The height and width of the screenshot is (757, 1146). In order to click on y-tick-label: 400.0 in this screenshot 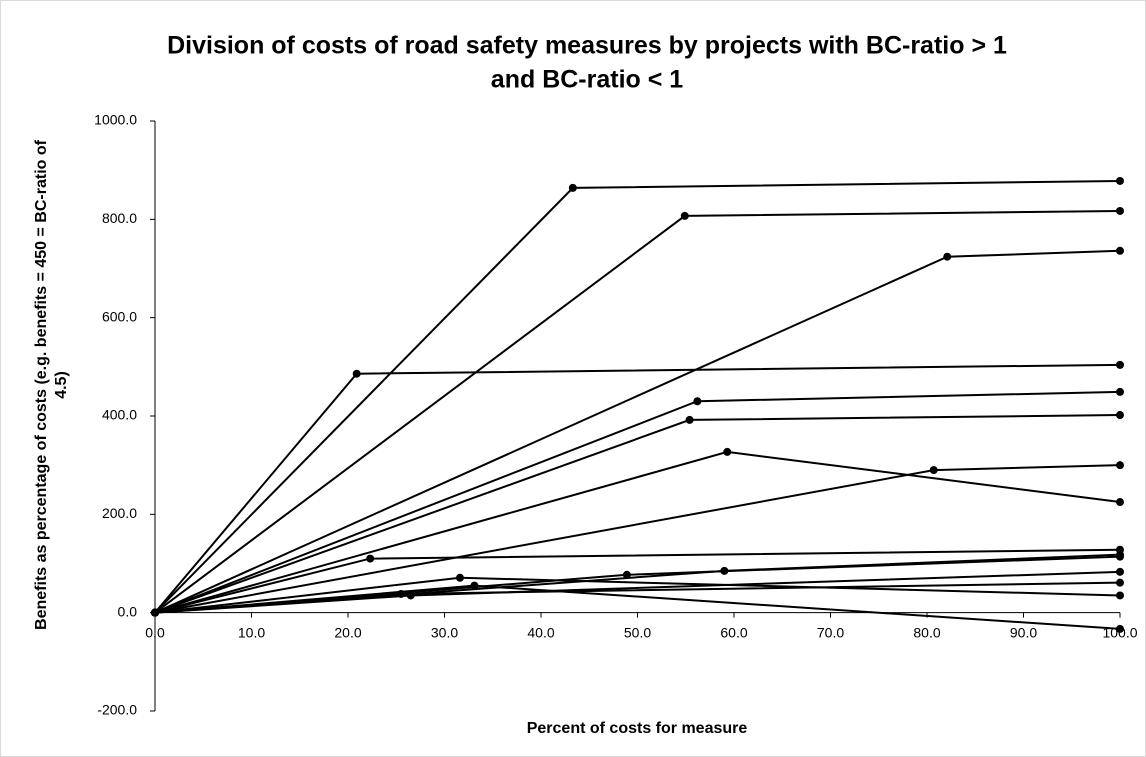, I will do `click(119, 415)`.